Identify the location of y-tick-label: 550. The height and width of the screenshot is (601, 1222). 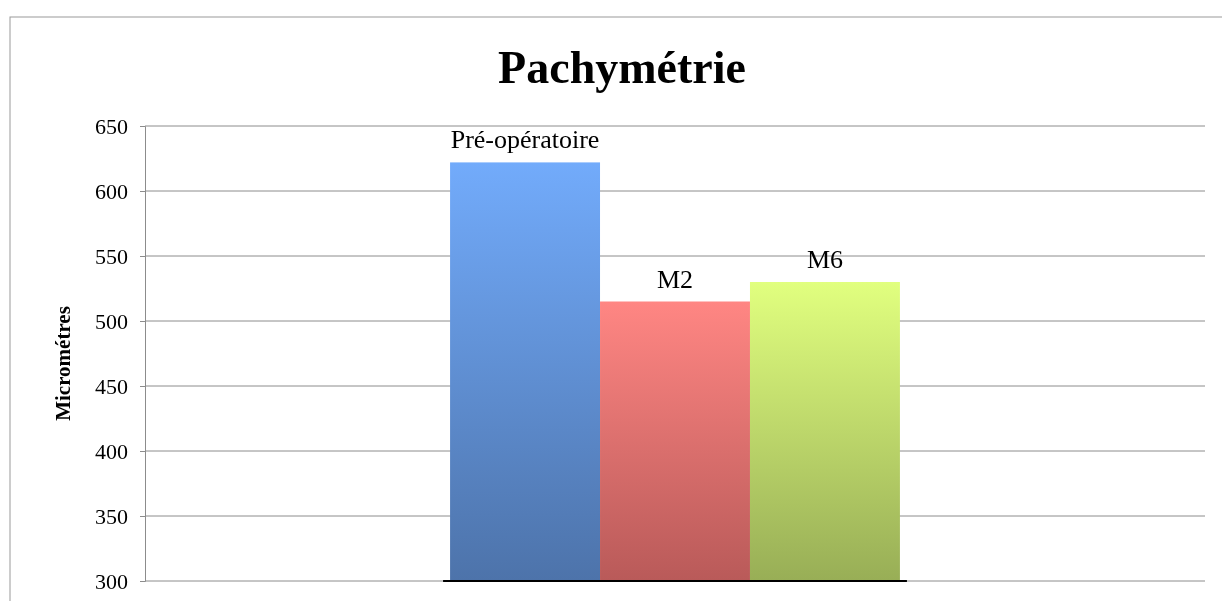
(111, 256).